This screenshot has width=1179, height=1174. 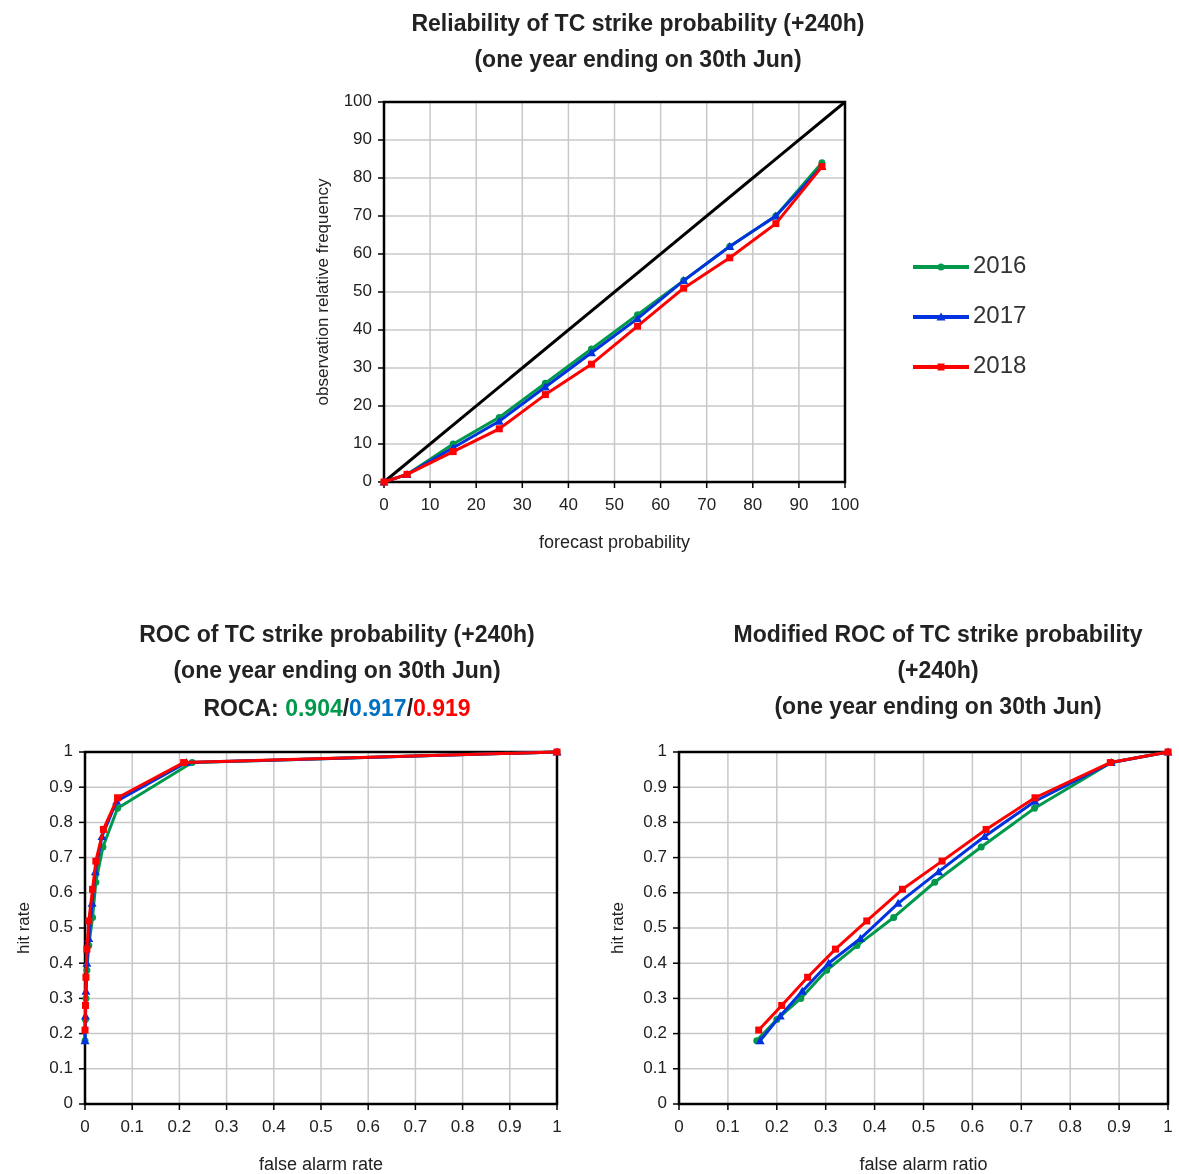 I want to click on y-tick-label: 70, so click(x=362, y=215).